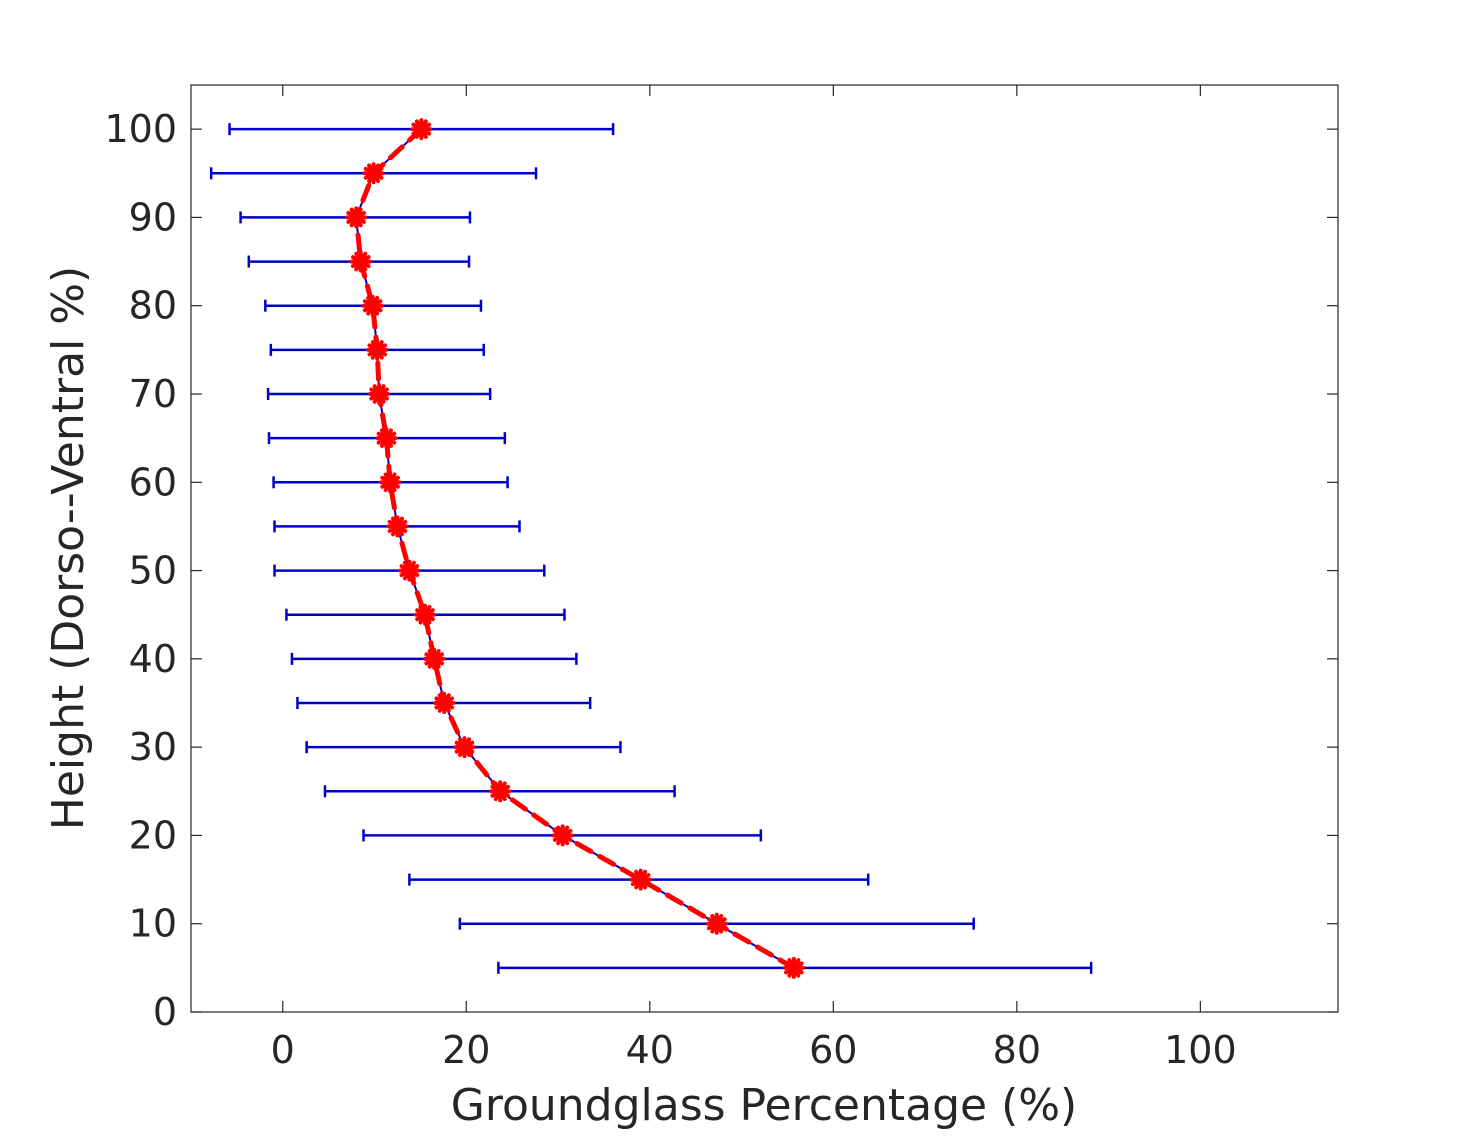 The image size is (1480, 1143). Describe the element at coordinates (283, 1050) in the screenshot. I see `x-tick-label: 0` at that location.